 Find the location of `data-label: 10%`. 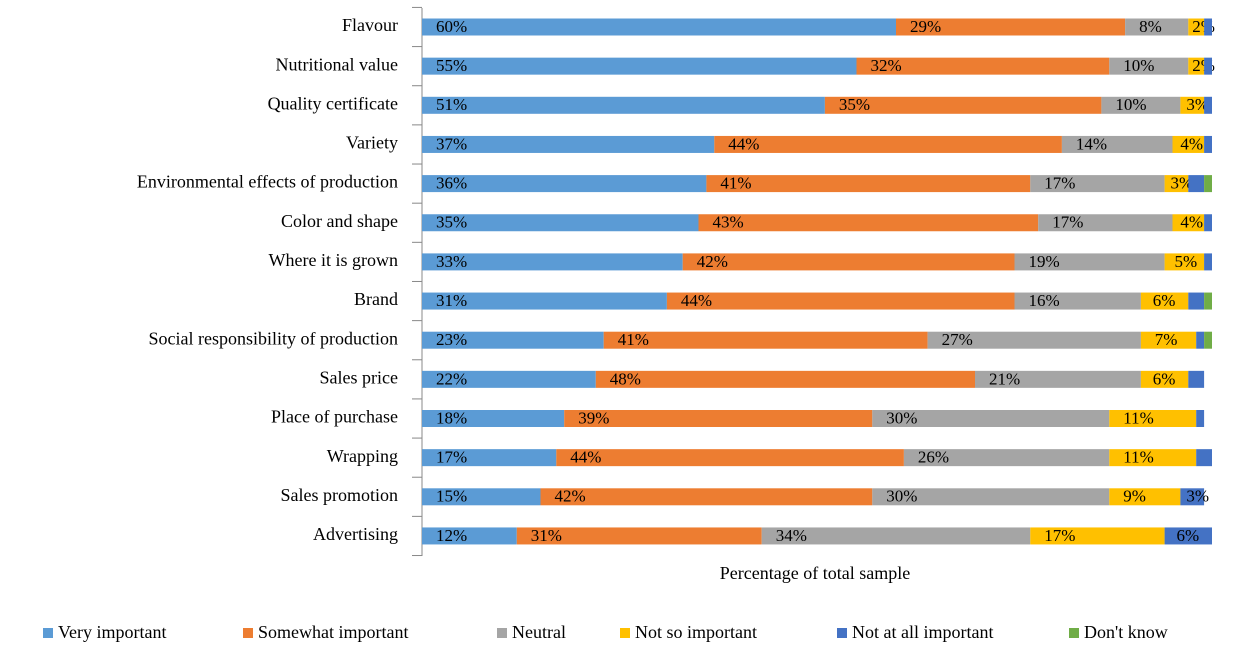

data-label: 10% is located at coordinates (1130, 104).